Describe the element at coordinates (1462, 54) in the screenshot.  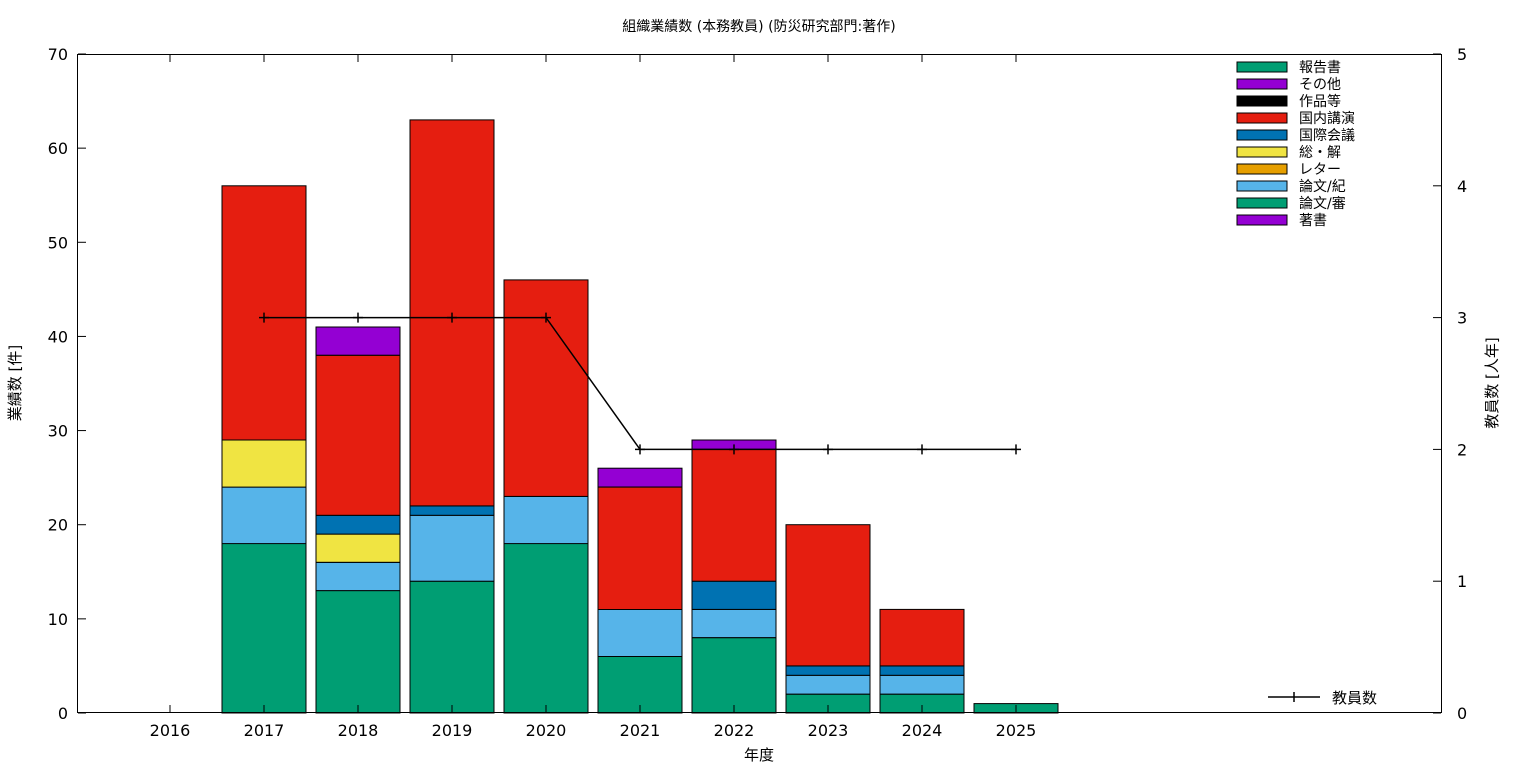
I see `y2-tick-label: 5` at that location.